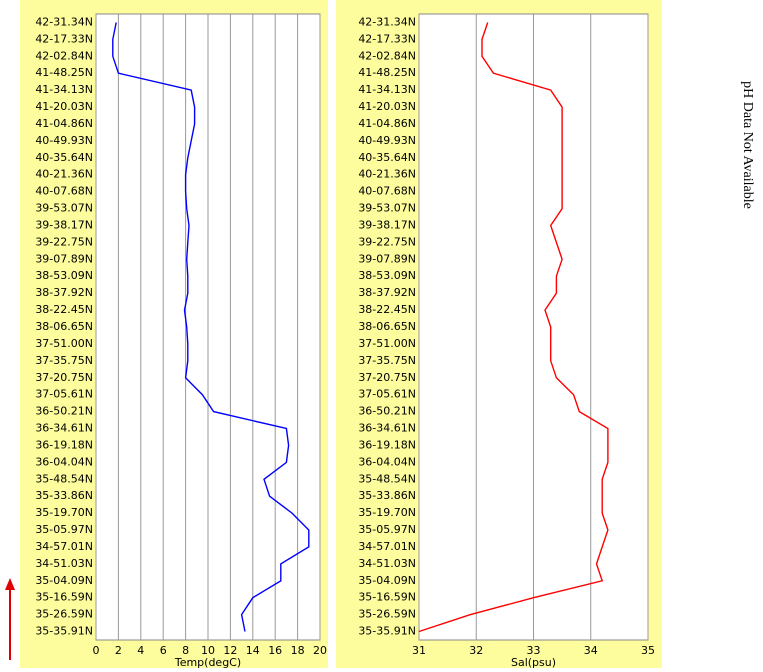 The width and height of the screenshot is (763, 672). What do you see at coordinates (747, 145) in the screenshot?
I see `annotation: pH Data Not Available` at bounding box center [747, 145].